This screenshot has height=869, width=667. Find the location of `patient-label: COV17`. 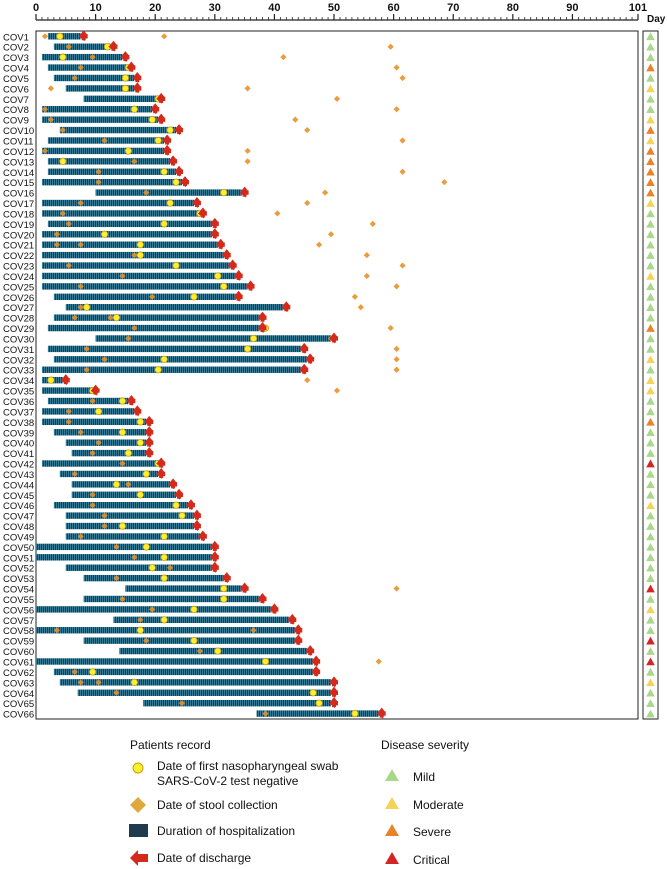

patient-label: COV17 is located at coordinates (18, 204).